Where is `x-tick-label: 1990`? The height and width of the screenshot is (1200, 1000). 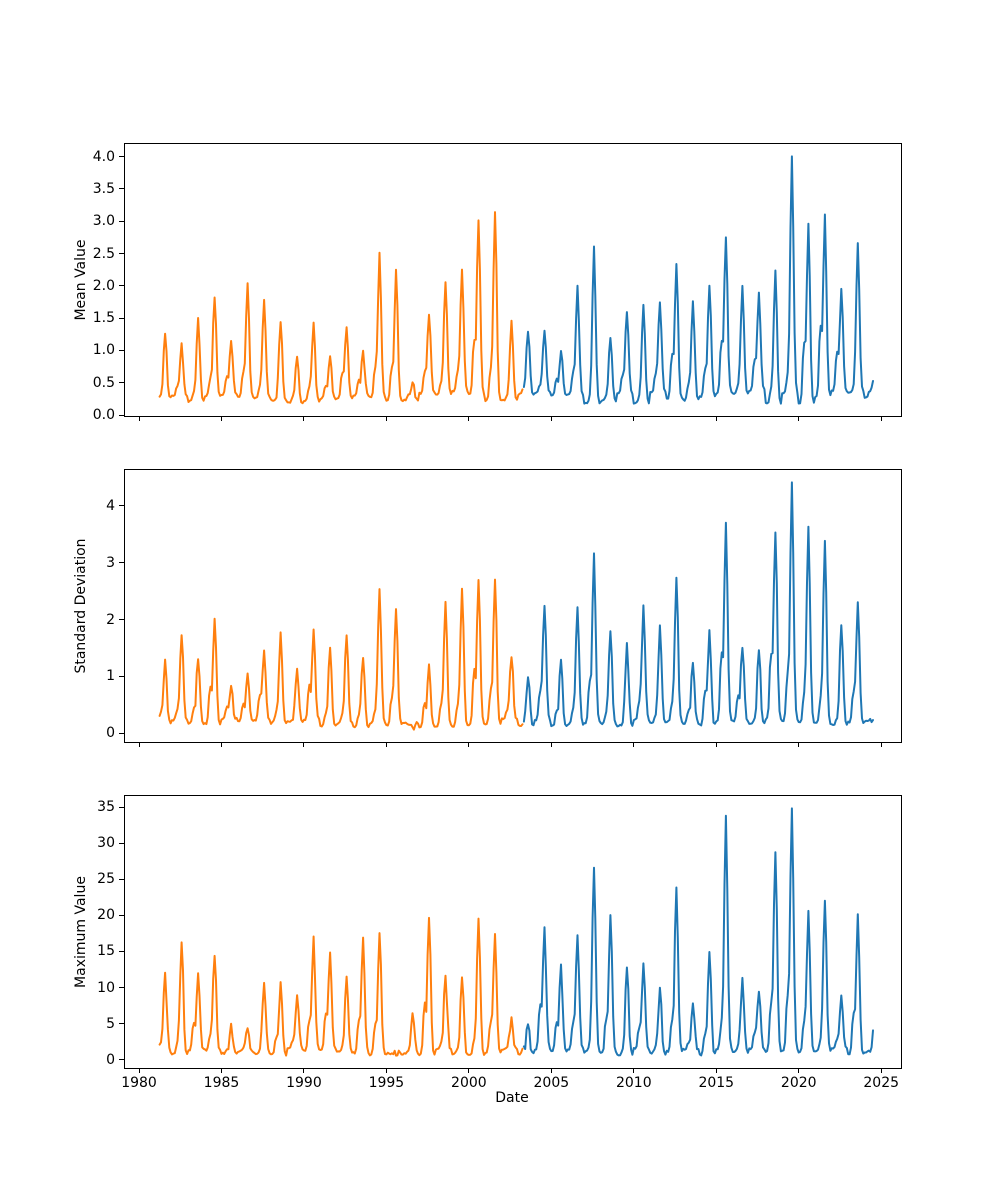 x-tick-label: 1990 is located at coordinates (304, 1083).